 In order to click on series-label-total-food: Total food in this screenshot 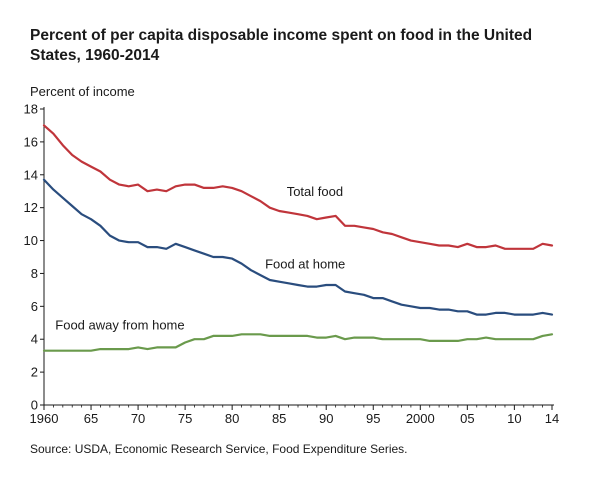, I will do `click(315, 191)`.